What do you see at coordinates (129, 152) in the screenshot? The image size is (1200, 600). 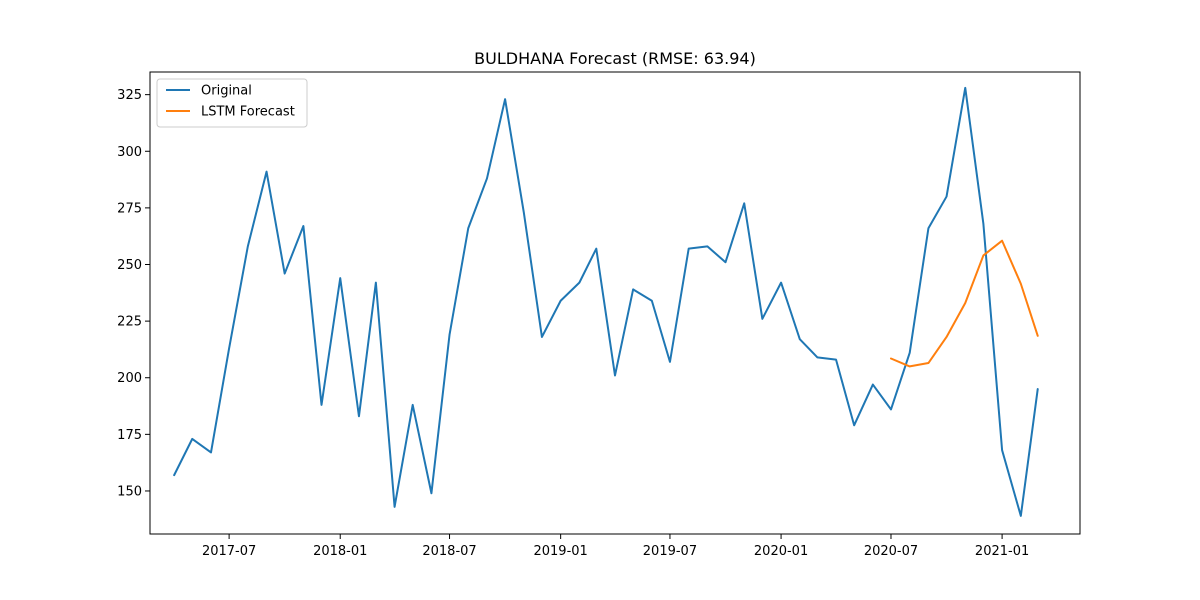 I see `y-tick-label: 300` at bounding box center [129, 152].